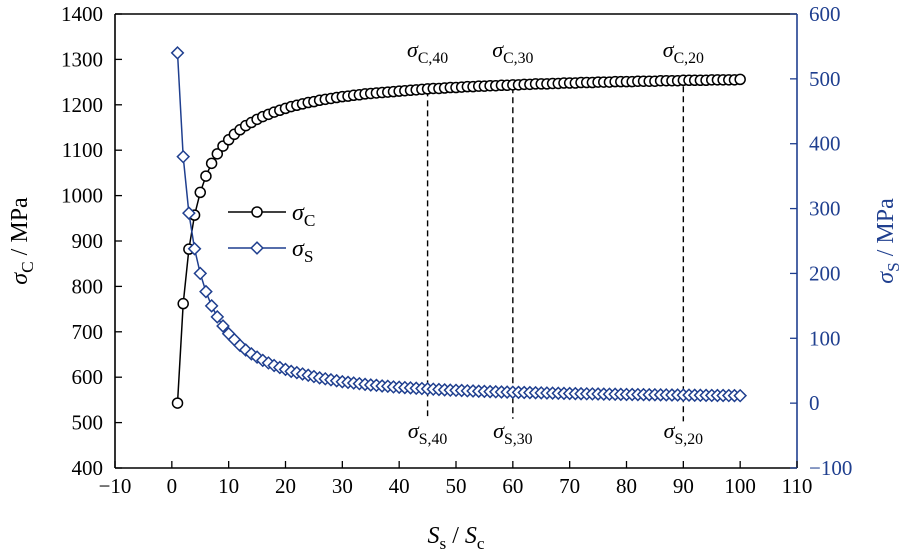 This screenshot has height=549, width=900. What do you see at coordinates (814, 403) in the screenshot?
I see `y-right-tick-label: 0` at bounding box center [814, 403].